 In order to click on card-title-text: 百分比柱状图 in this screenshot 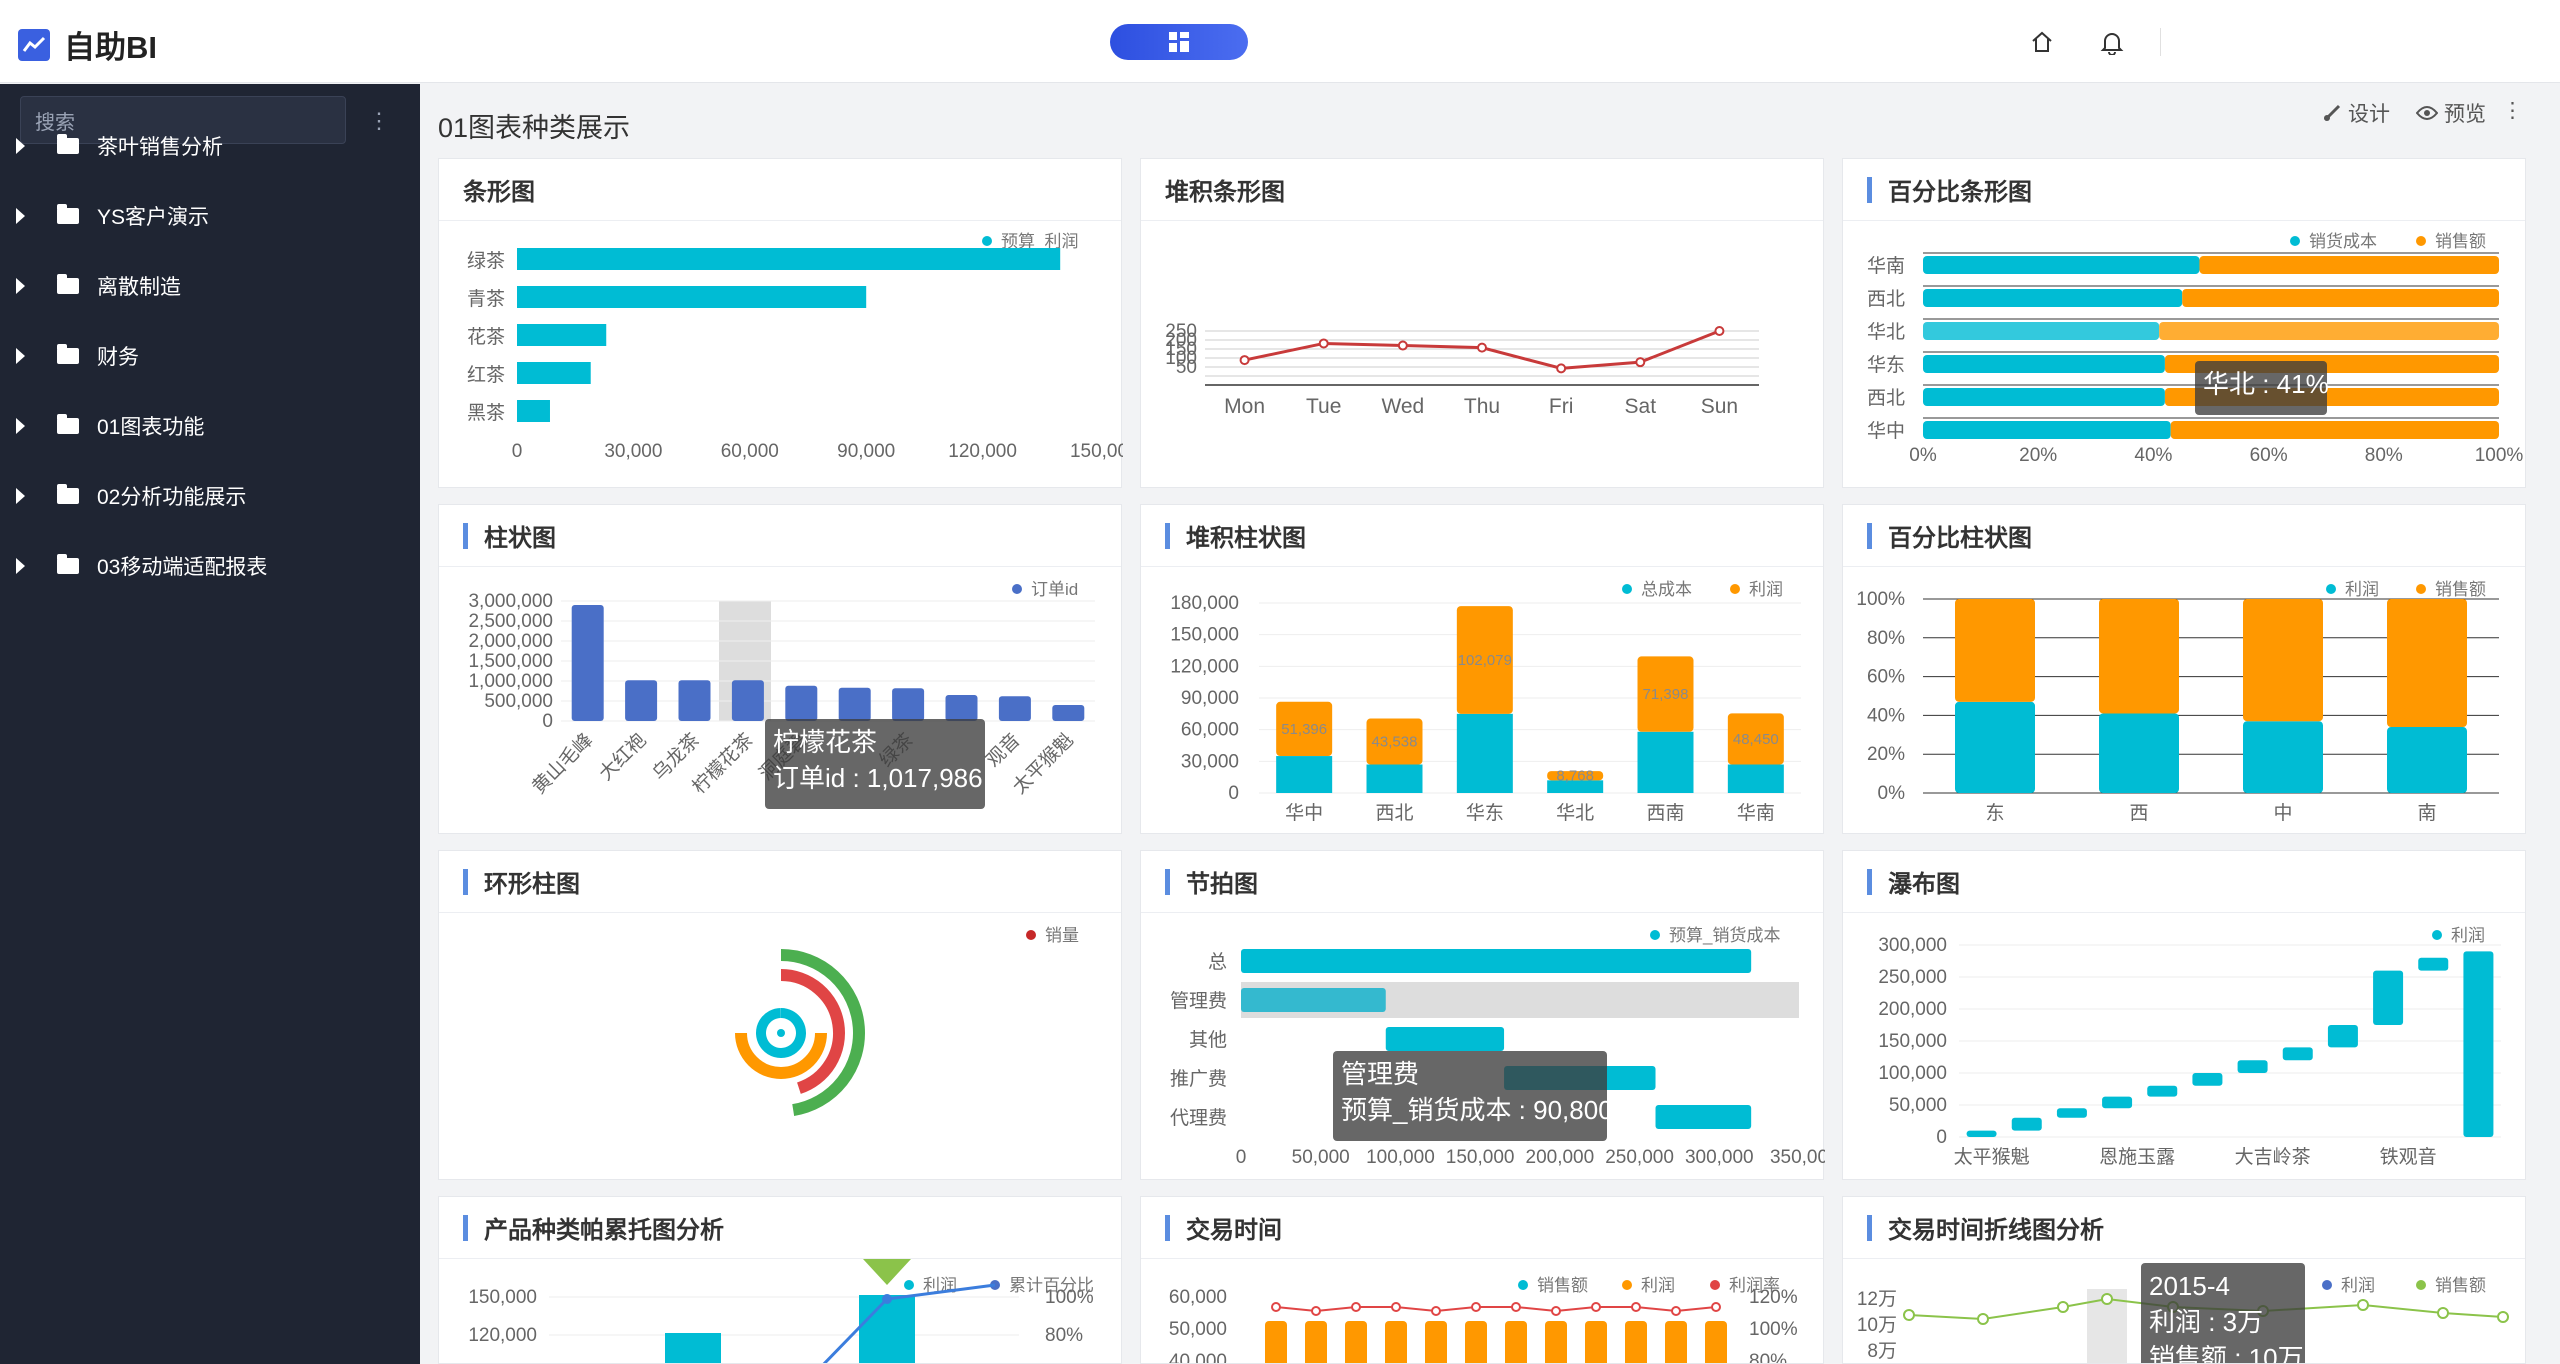, I will do `click(1960, 538)`.